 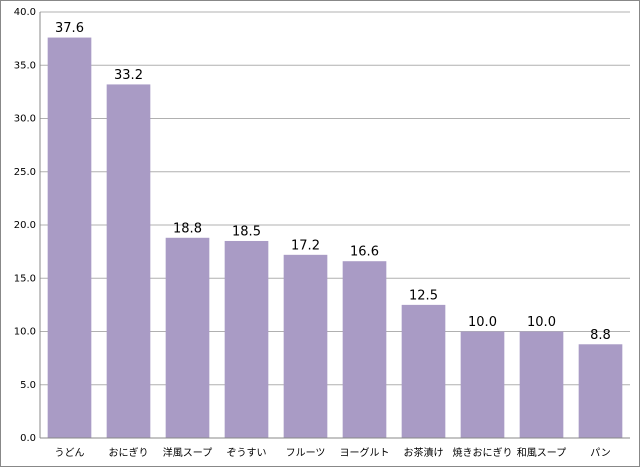 I want to click on x-tick-label: おにぎり, so click(x=129, y=452).